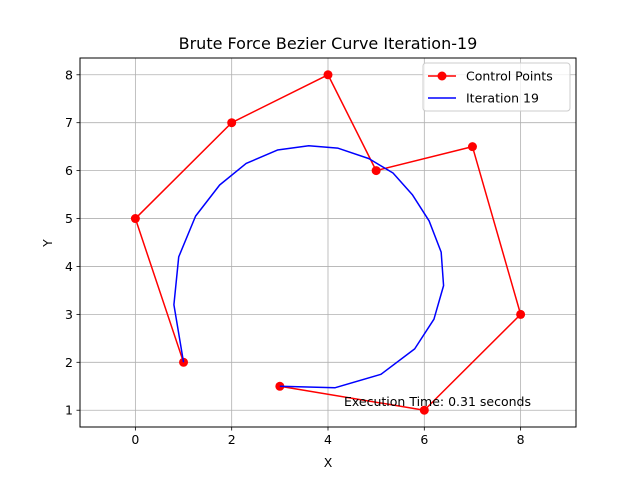 The height and width of the screenshot is (480, 640). I want to click on legend-marker-control-points, so click(442, 76).